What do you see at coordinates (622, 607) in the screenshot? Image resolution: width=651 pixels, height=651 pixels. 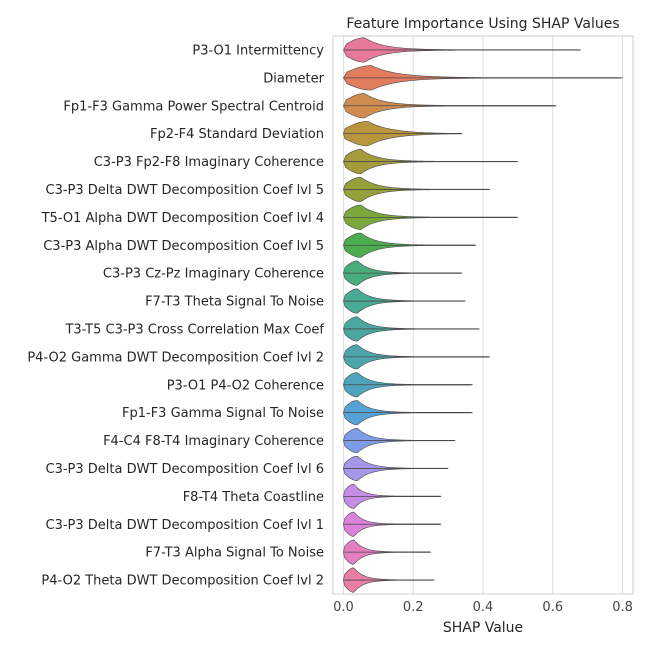 I see `x-tick-label: 0.8` at bounding box center [622, 607].